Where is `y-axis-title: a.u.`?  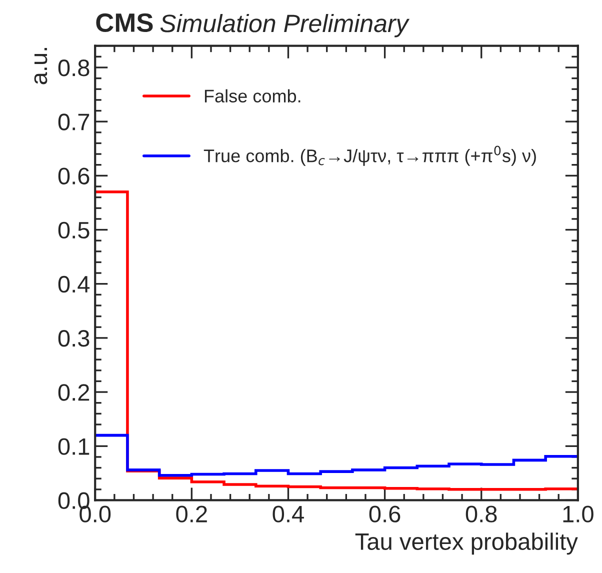 y-axis-title: a.u. is located at coordinates (41, 66).